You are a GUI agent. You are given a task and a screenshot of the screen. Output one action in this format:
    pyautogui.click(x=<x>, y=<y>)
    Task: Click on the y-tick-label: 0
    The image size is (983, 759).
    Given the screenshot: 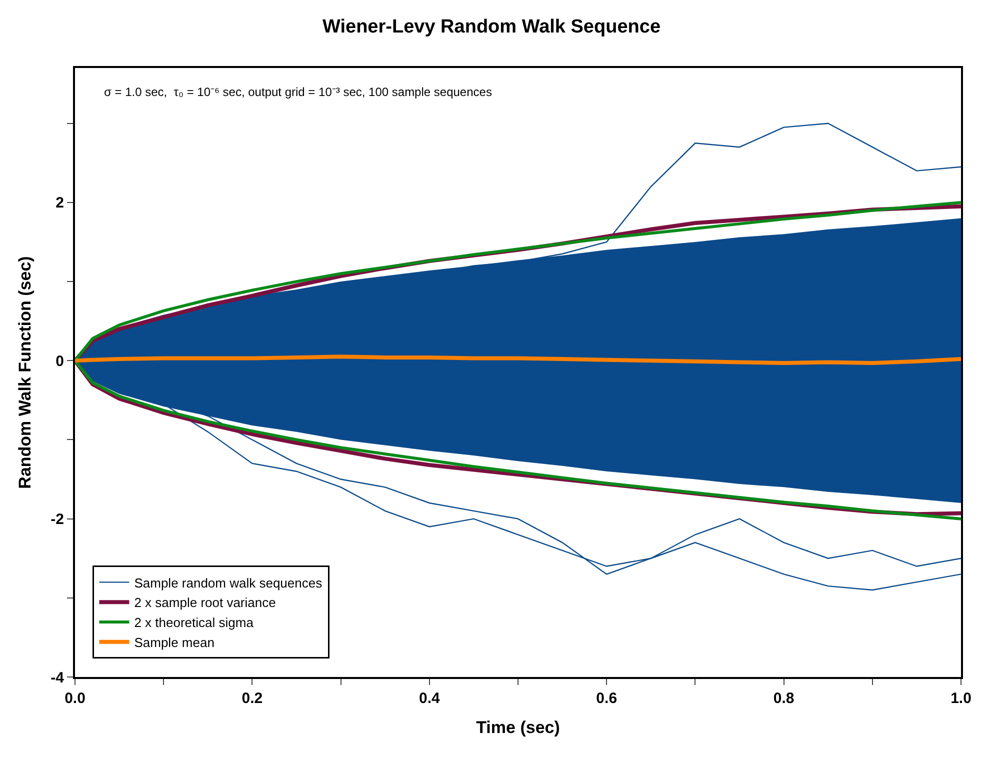 What is the action you would take?
    pyautogui.click(x=60, y=361)
    